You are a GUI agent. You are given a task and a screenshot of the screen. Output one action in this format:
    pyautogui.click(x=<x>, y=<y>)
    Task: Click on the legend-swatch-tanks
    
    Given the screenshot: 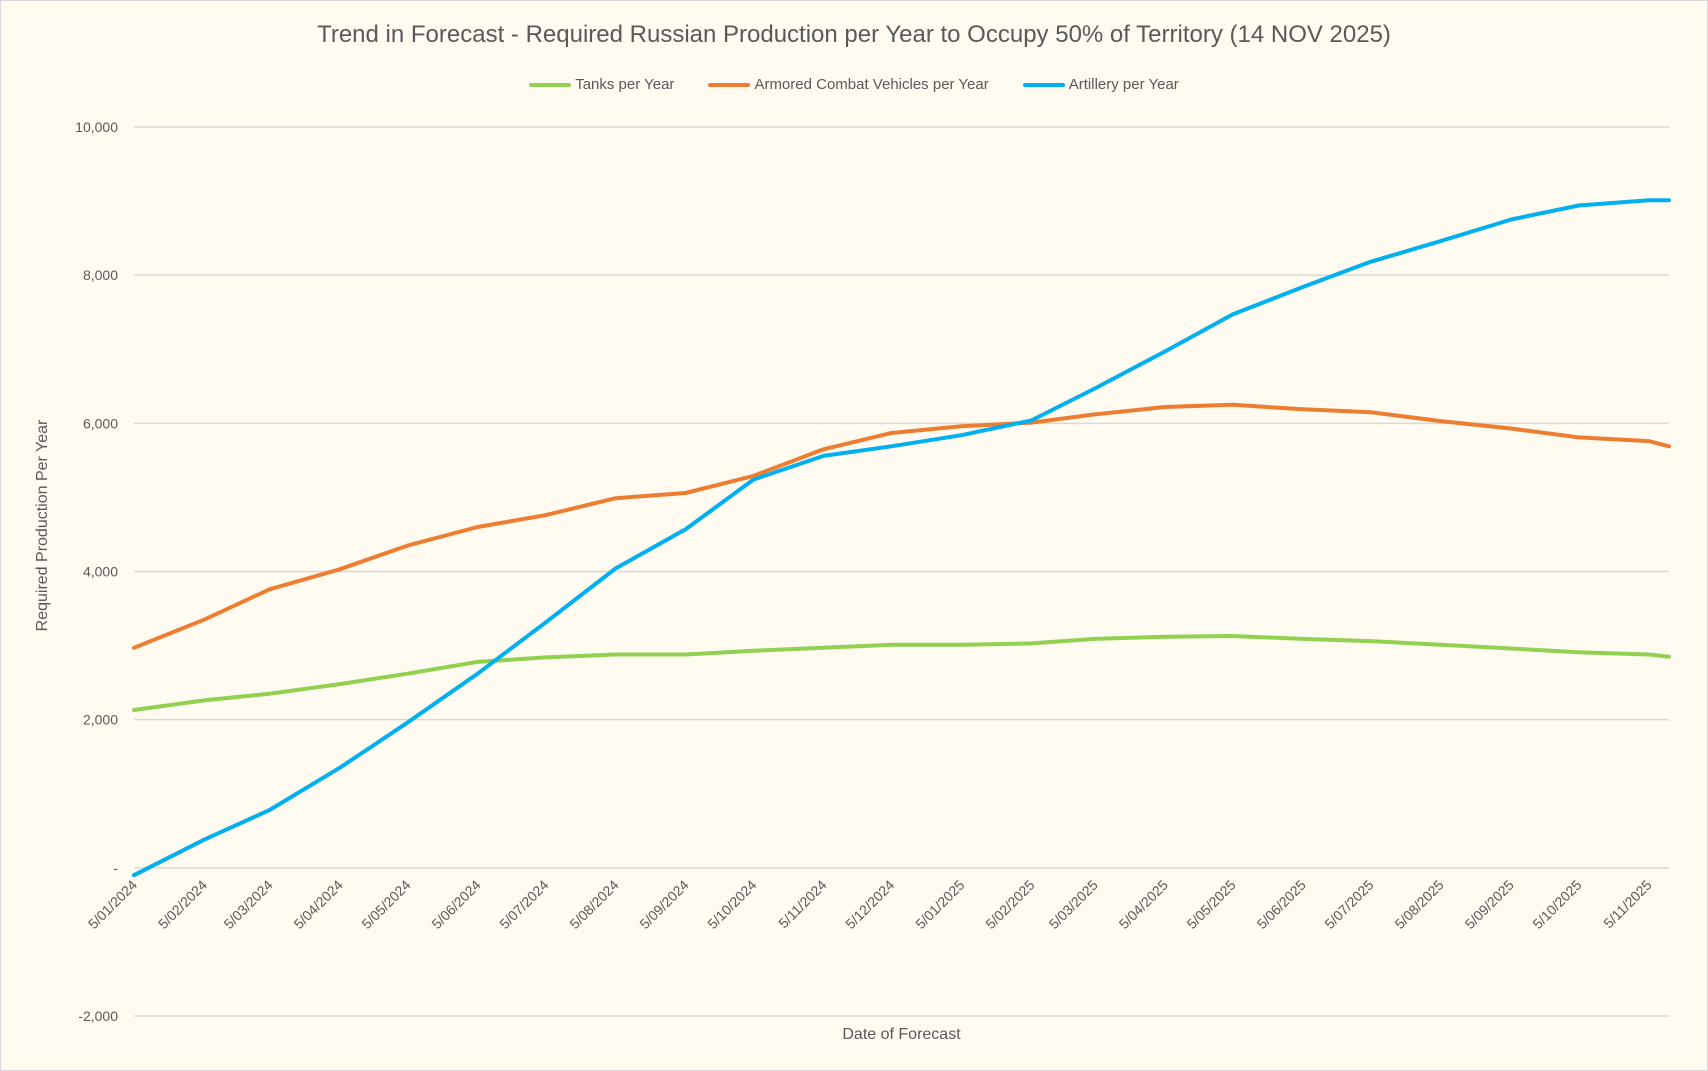 What is the action you would take?
    pyautogui.click(x=550, y=84)
    